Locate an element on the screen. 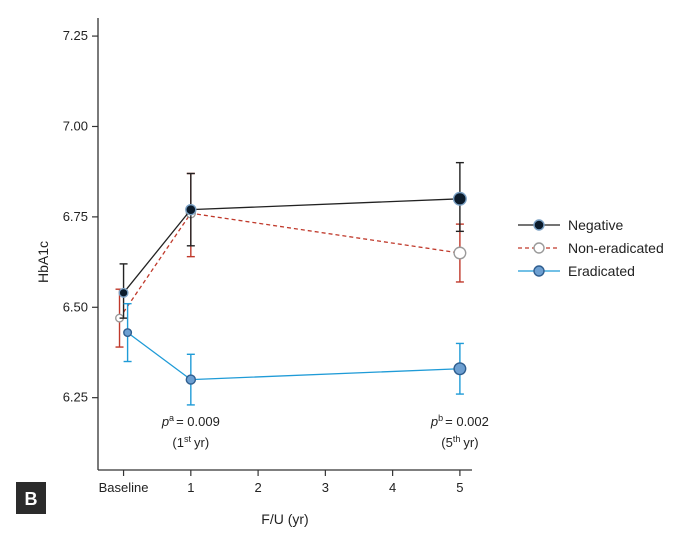 This screenshot has width=680, height=536. legend-item-negative: Negative is located at coordinates (570, 225).